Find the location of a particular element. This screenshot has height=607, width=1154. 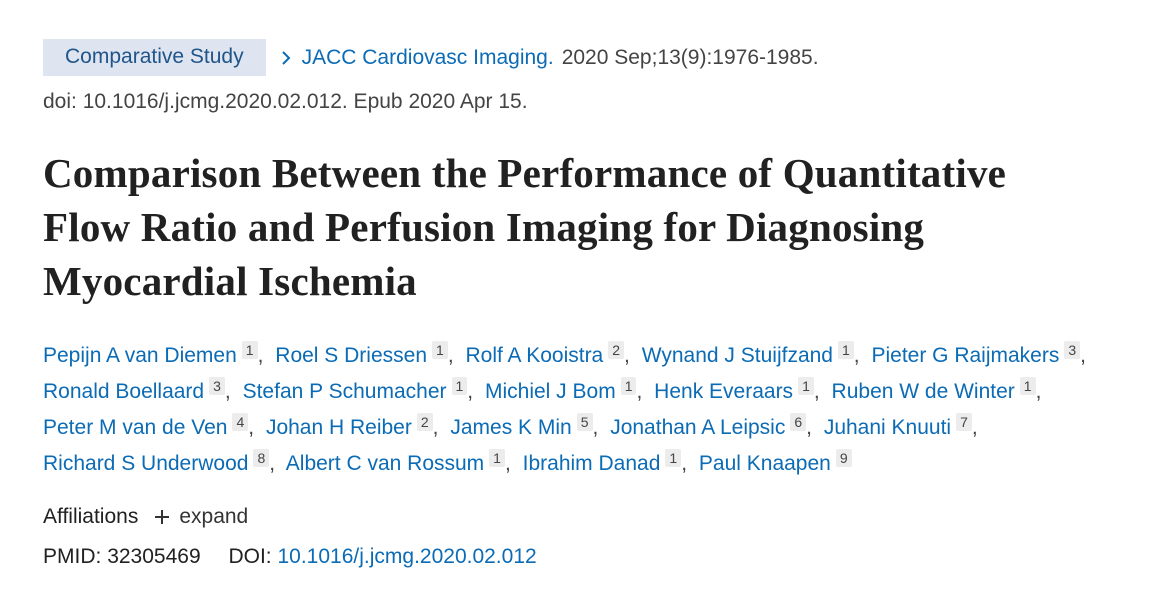

author: Ronald Boellaard 3, is located at coordinates (140, 390).